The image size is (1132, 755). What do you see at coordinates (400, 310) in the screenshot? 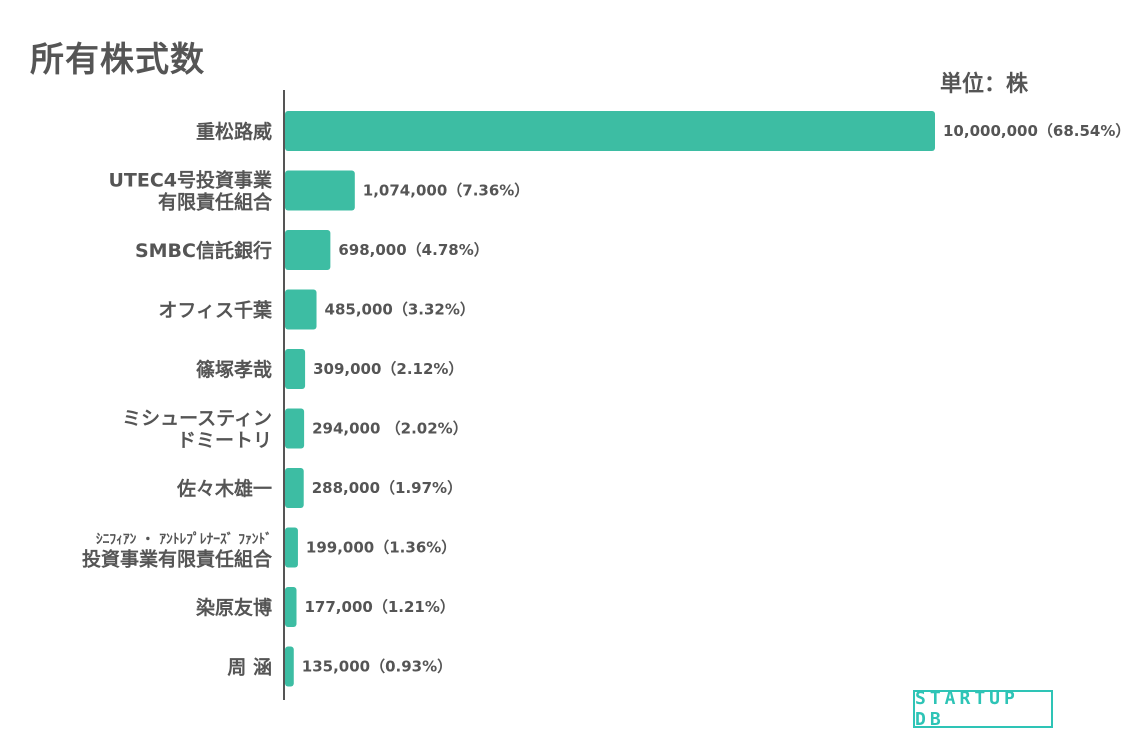
I see `data-label: 485,000（3.32%）` at bounding box center [400, 310].